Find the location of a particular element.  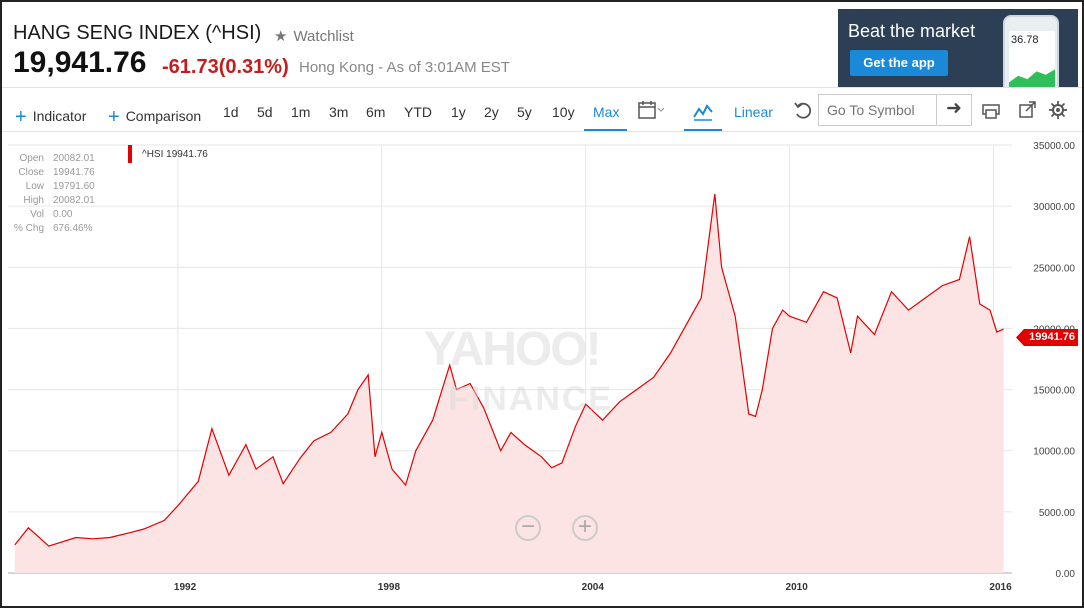

range-3m: 3m is located at coordinates (339, 112).